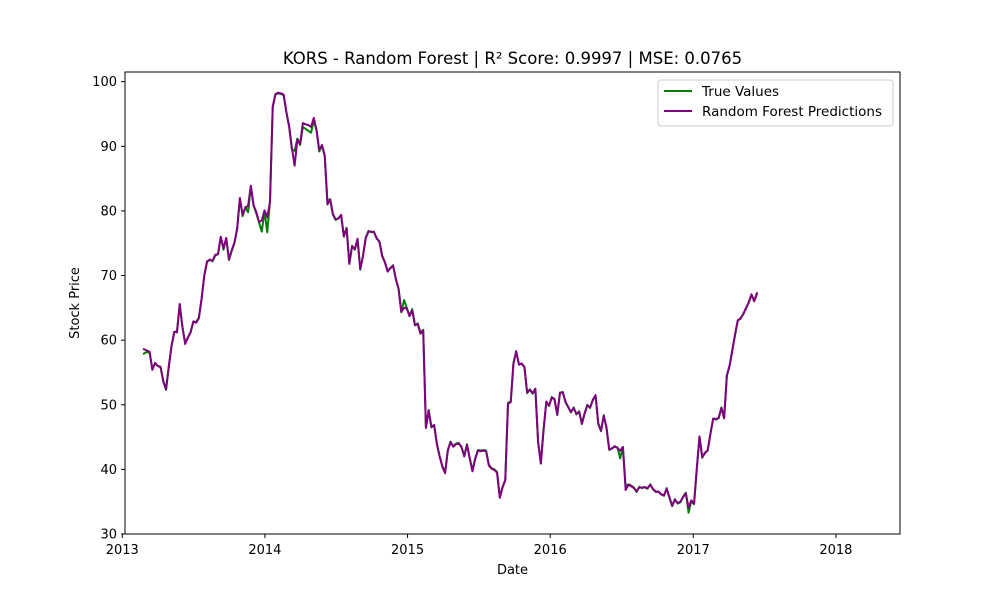  Describe the element at coordinates (122, 550) in the screenshot. I see `x-tick-label: 2013` at that location.